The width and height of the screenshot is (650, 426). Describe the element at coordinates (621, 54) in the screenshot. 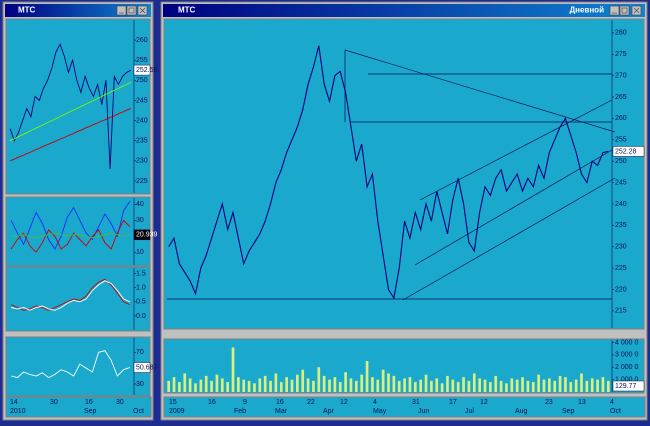

I see `y-tick-label: 275` at that location.